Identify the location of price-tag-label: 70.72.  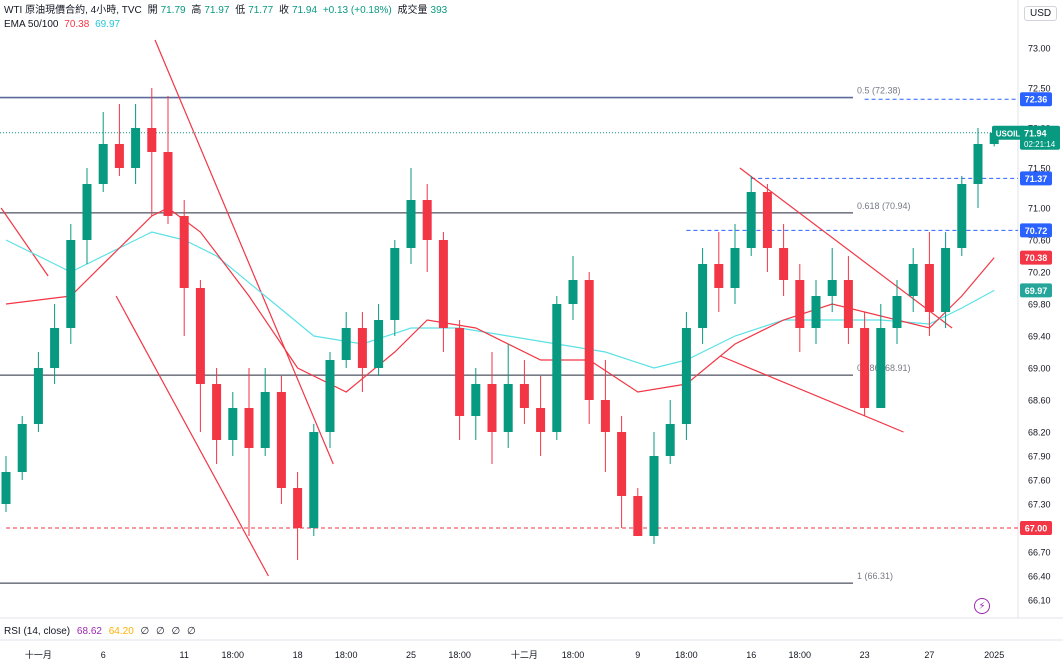
(1036, 231).